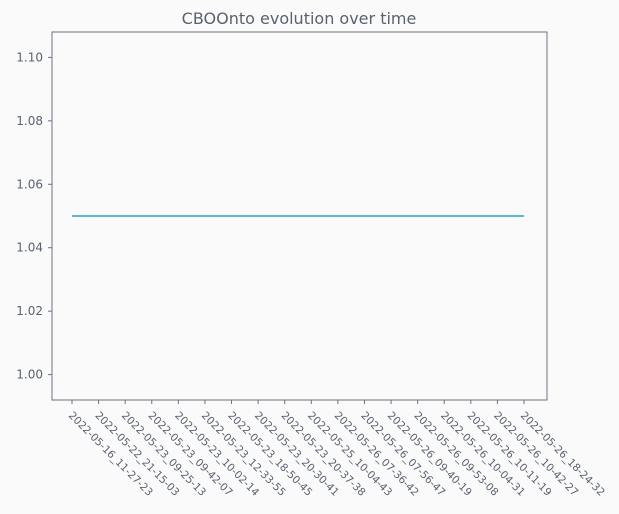 The image size is (619, 514). What do you see at coordinates (29, 57) in the screenshot?
I see `y-tick-label: 1.10` at bounding box center [29, 57].